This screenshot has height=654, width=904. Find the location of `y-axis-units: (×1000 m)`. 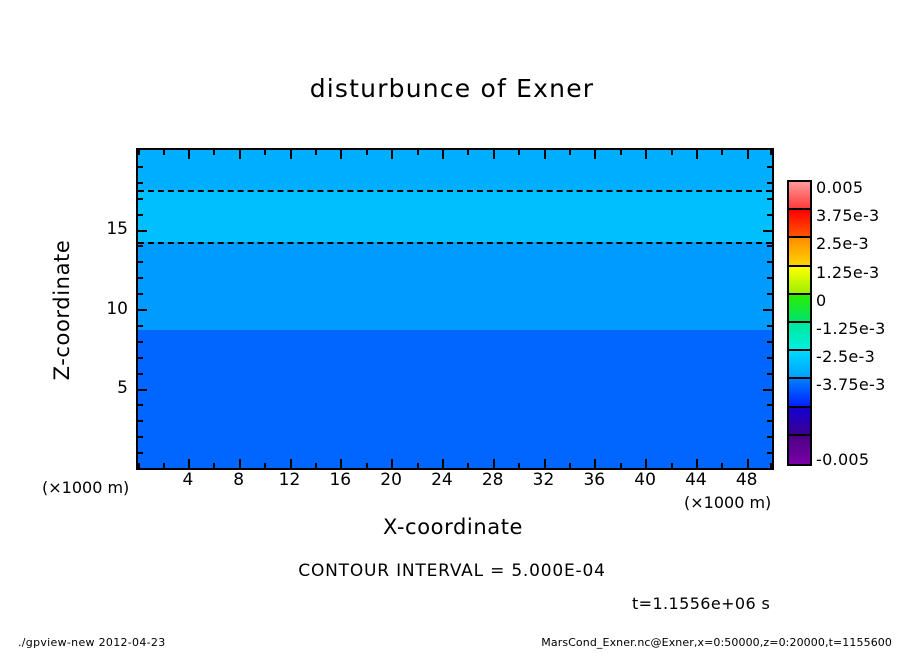

y-axis-units: (×1000 m) is located at coordinates (86, 487).